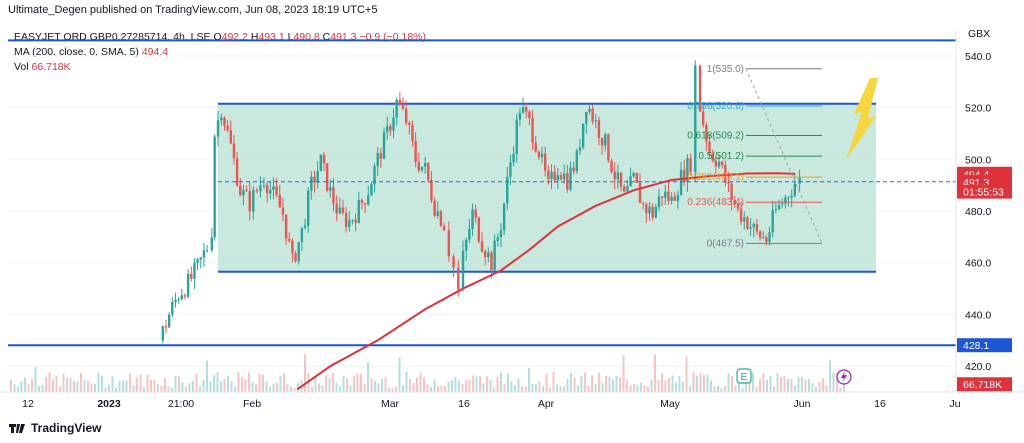 This screenshot has width=1024, height=443. I want to click on time-axis: 12 2023 21:00 Feb Mar 16 Apr May Jun 16 Ju, so click(512, 400).